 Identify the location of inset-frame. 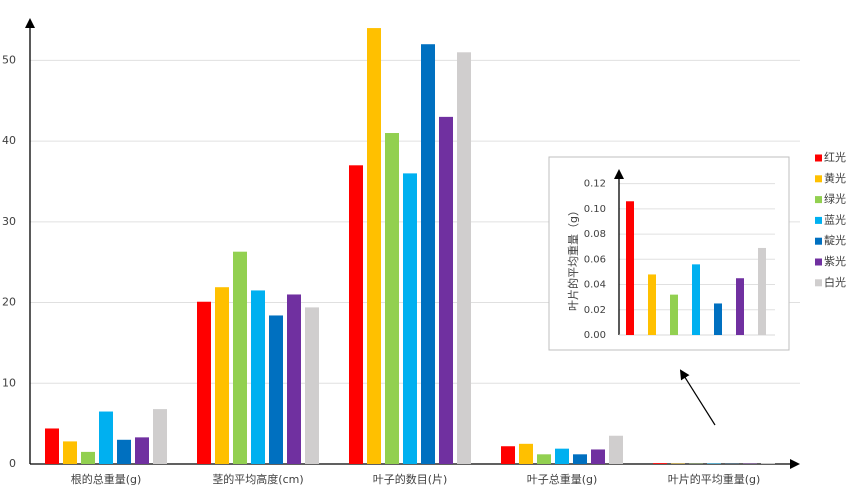
(669, 253).